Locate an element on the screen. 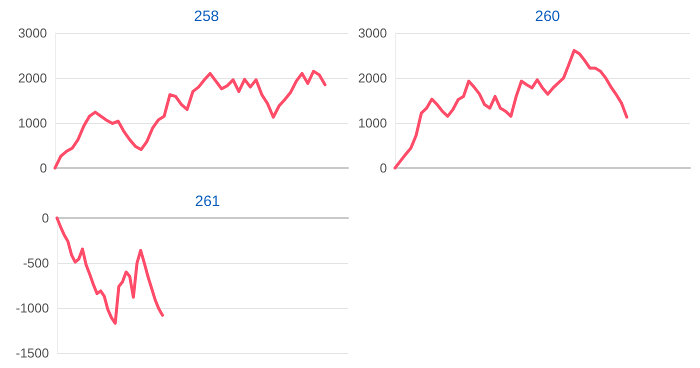 The height and width of the screenshot is (368, 700). y-tick-label: -1000 is located at coordinates (32, 308).